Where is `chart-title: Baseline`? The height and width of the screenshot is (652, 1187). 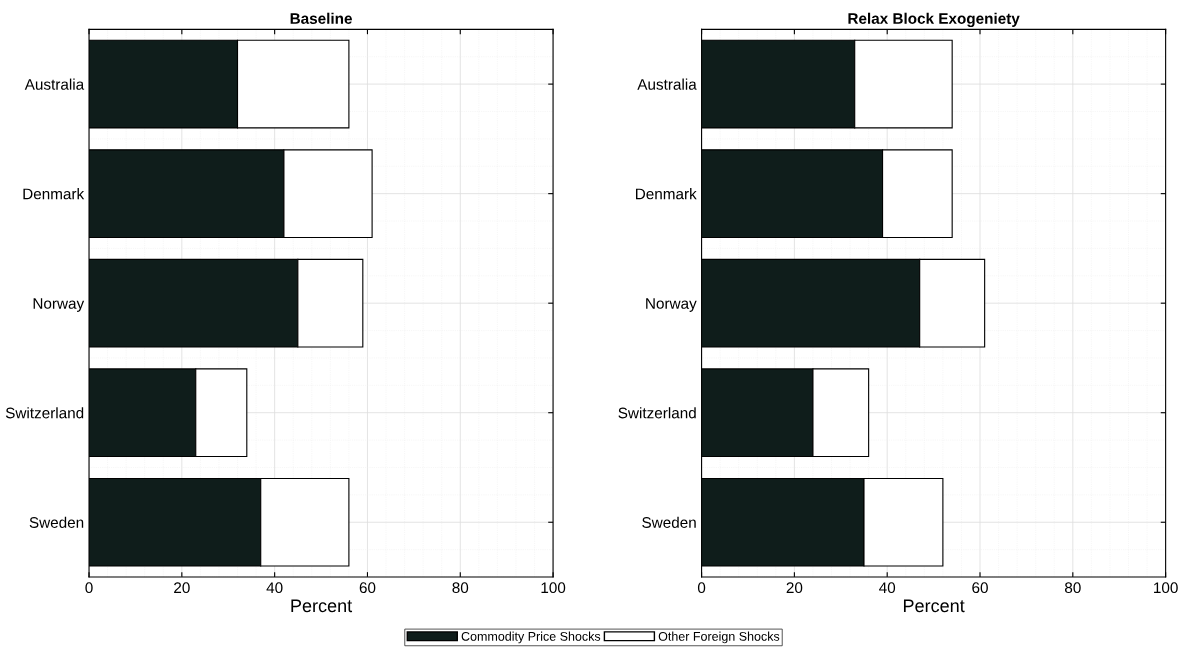 chart-title: Baseline is located at coordinates (321, 18).